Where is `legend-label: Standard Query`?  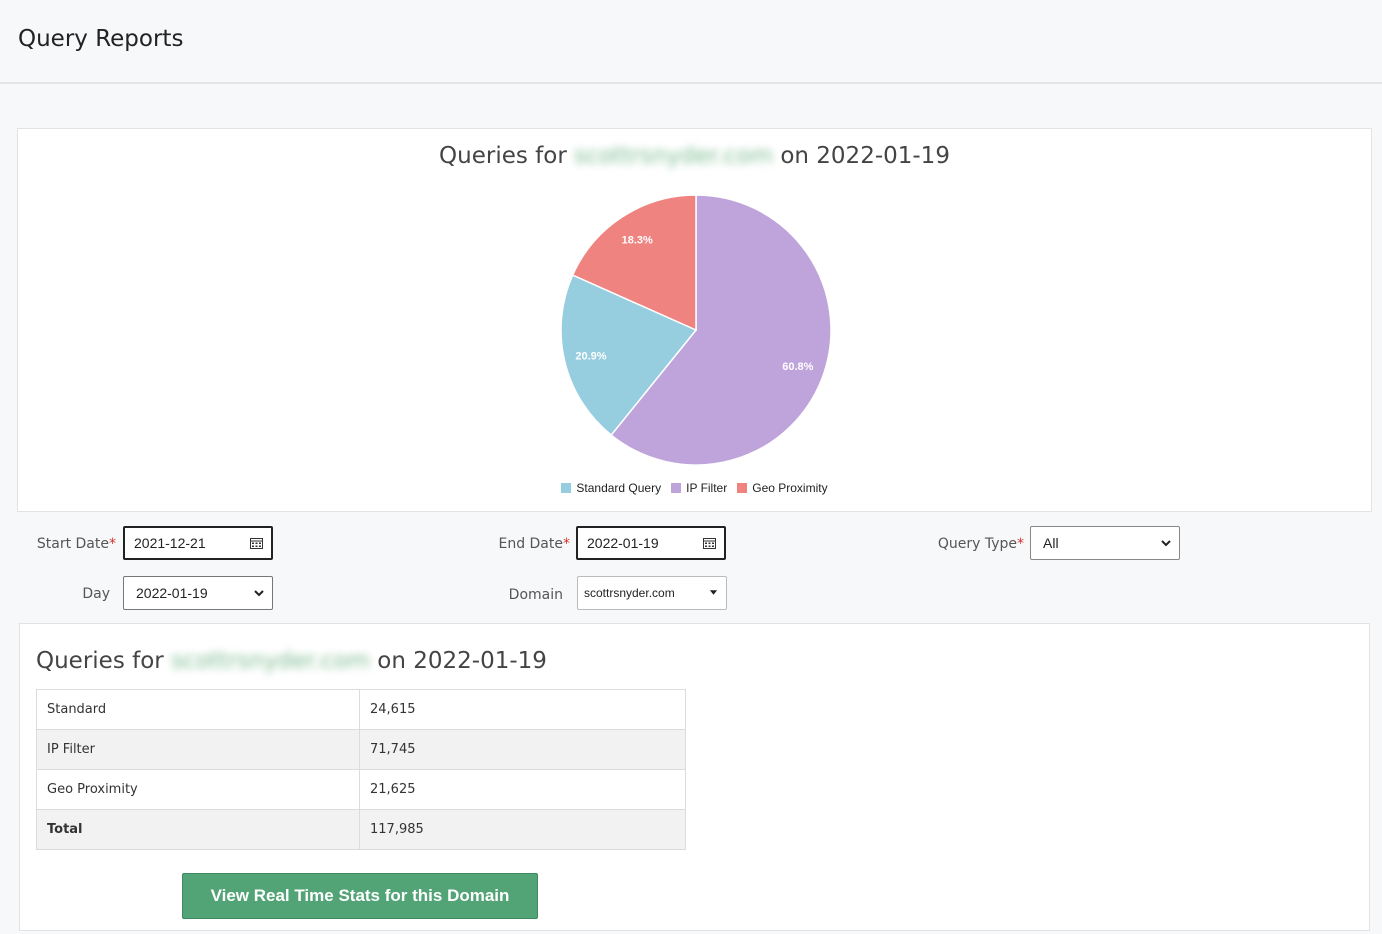 legend-label: Standard Query is located at coordinates (619, 488).